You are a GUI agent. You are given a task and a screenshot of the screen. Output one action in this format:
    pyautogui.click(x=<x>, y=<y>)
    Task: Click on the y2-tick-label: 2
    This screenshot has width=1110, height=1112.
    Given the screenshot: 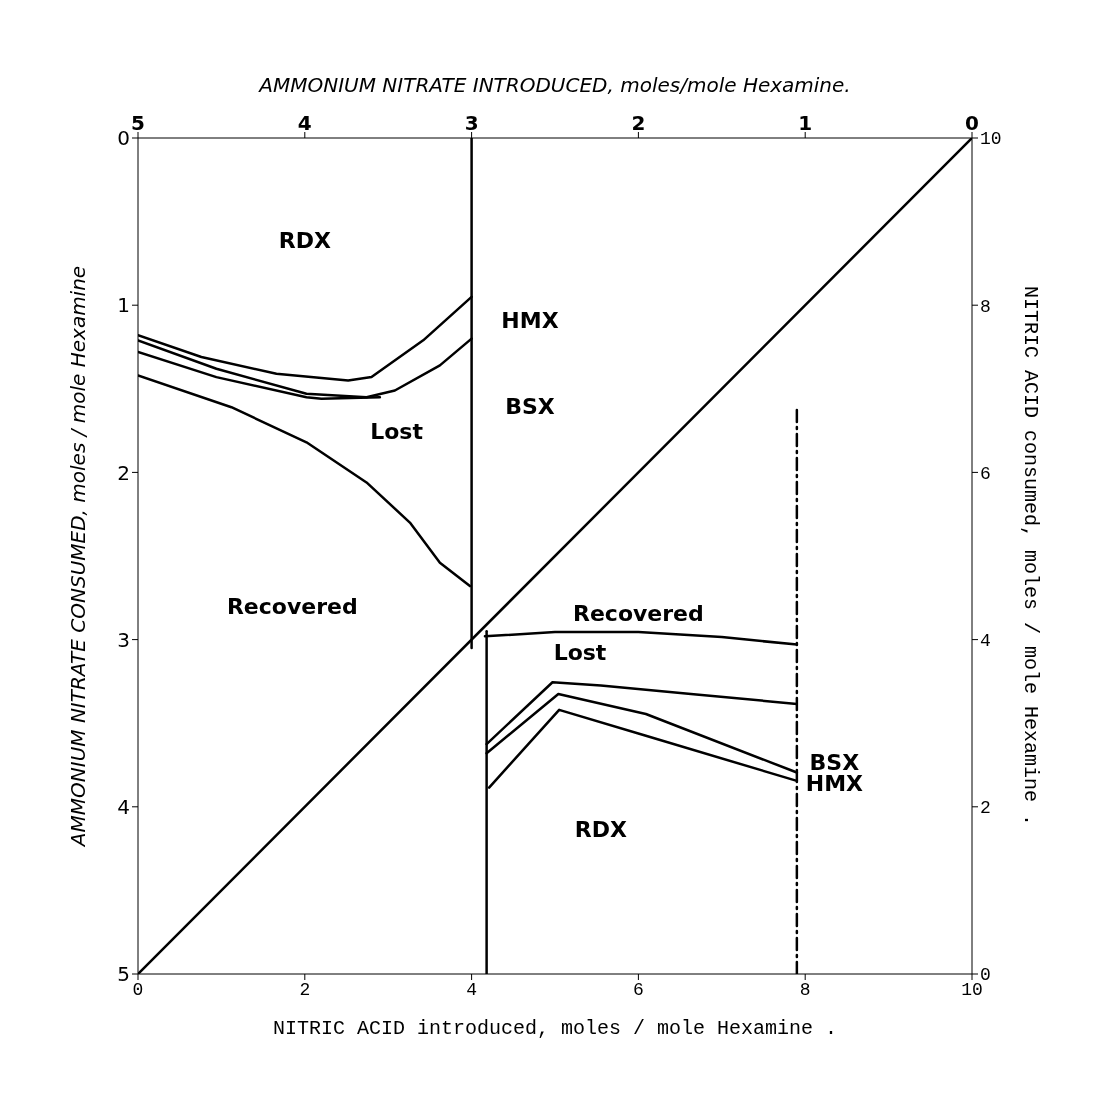 What is the action you would take?
    pyautogui.click(x=985, y=808)
    